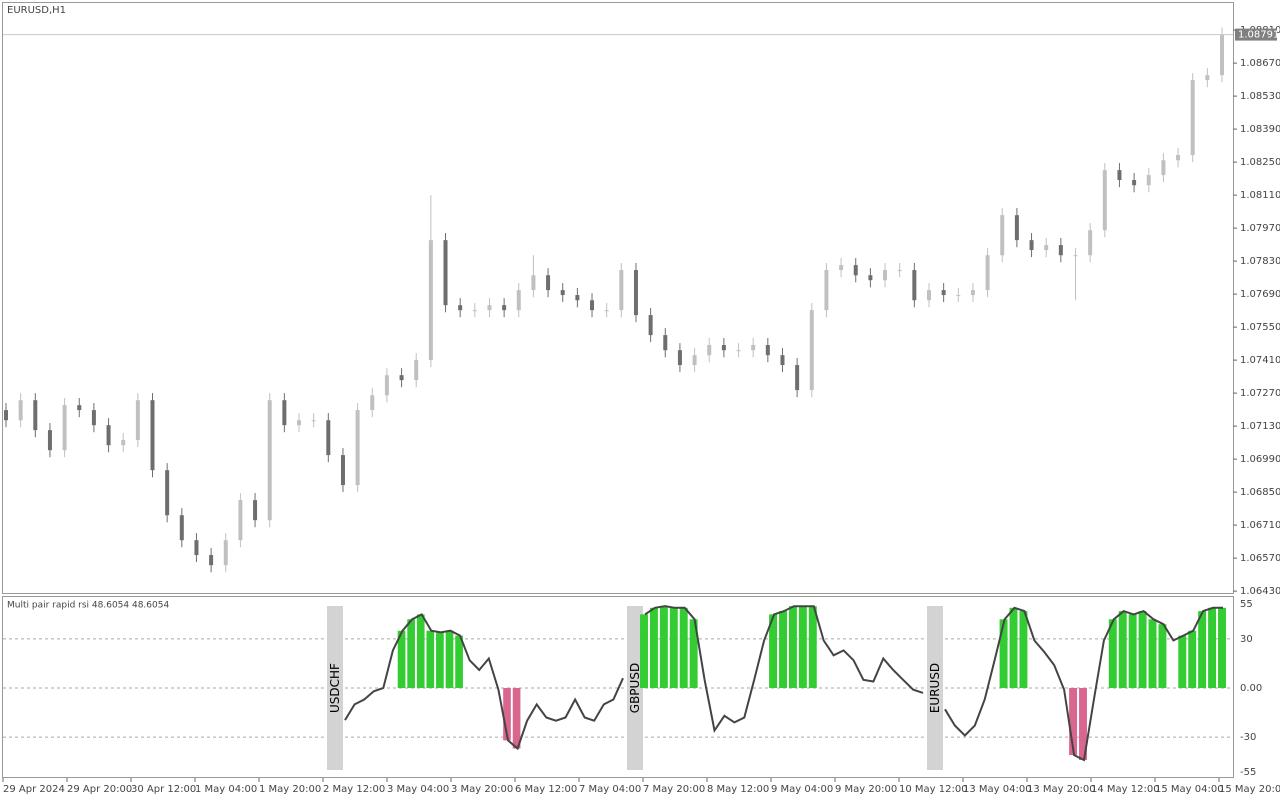 The height and width of the screenshot is (800, 1280). Describe the element at coordinates (1260, 459) in the screenshot. I see `y-tick-label: 1.06990` at that location.